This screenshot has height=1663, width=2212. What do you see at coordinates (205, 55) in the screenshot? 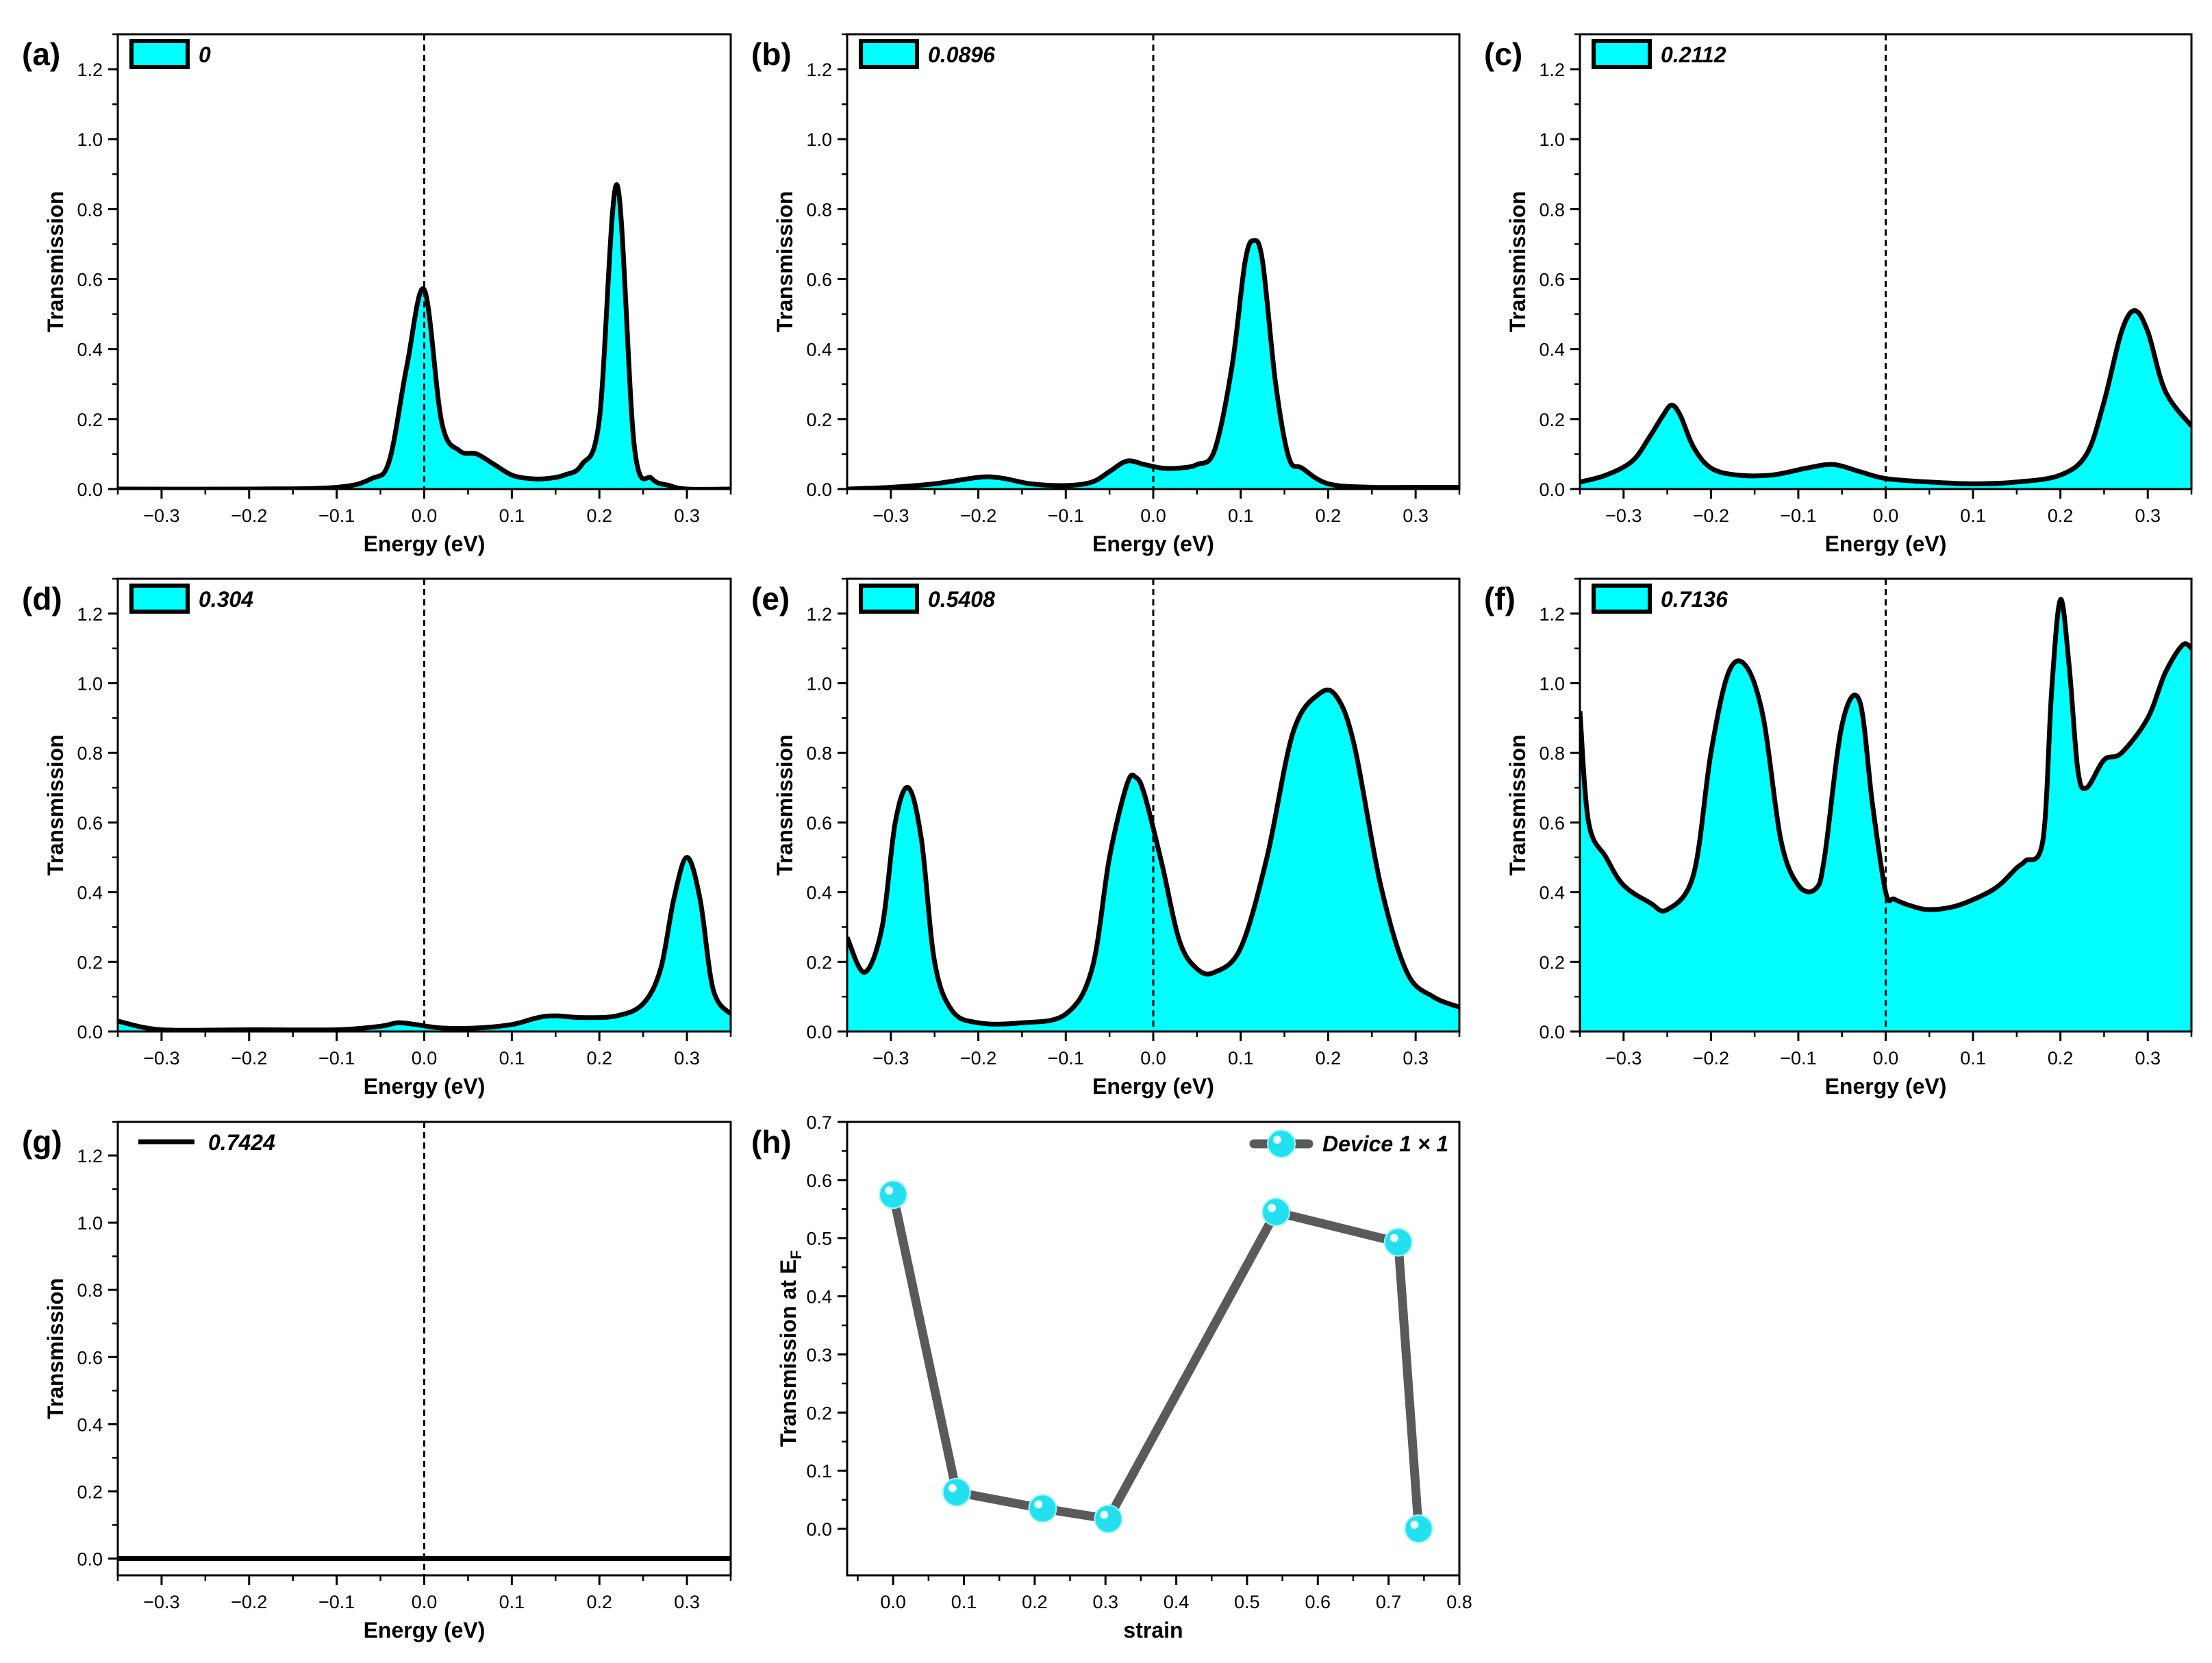
I see `legend-label: 0` at bounding box center [205, 55].